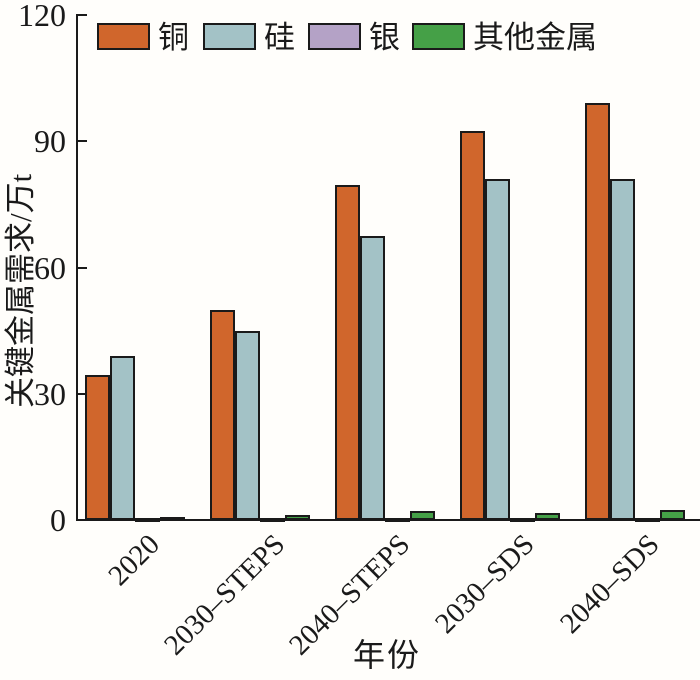 The image size is (700, 680). Describe the element at coordinates (20, 290) in the screenshot. I see `y-axis-title: 关键金属需求/万t` at that location.